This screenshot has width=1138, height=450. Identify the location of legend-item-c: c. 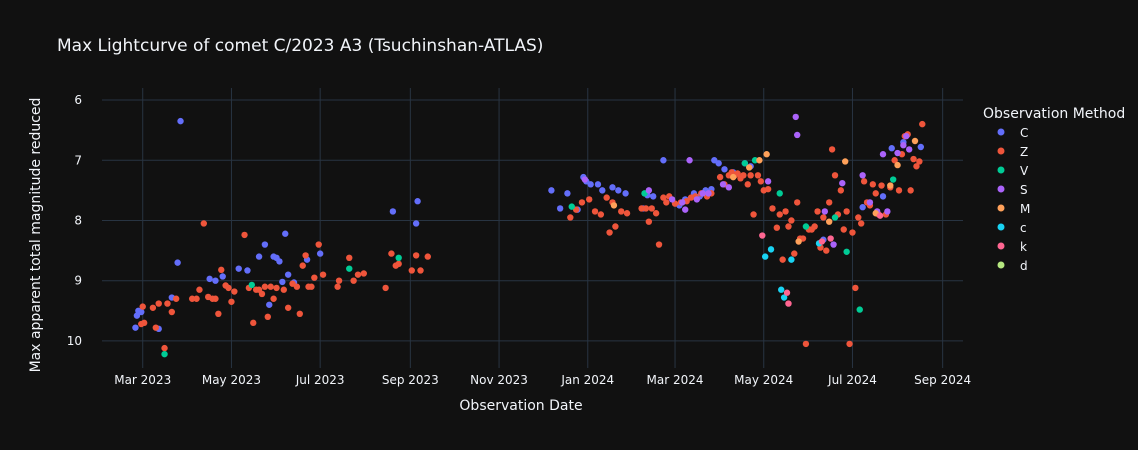
(1012, 228).